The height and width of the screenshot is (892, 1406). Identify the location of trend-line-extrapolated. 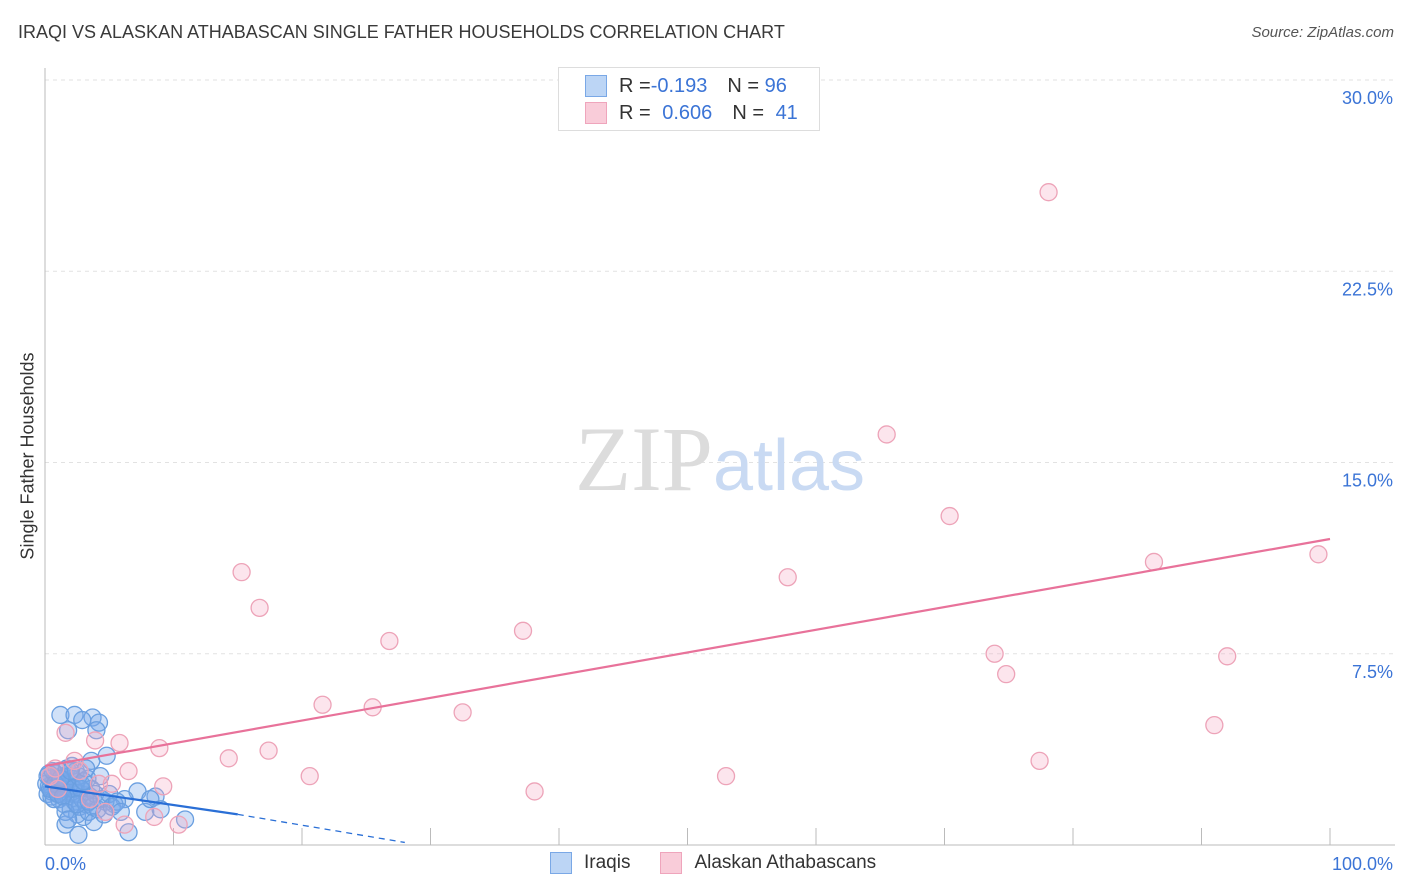
(321, 828).